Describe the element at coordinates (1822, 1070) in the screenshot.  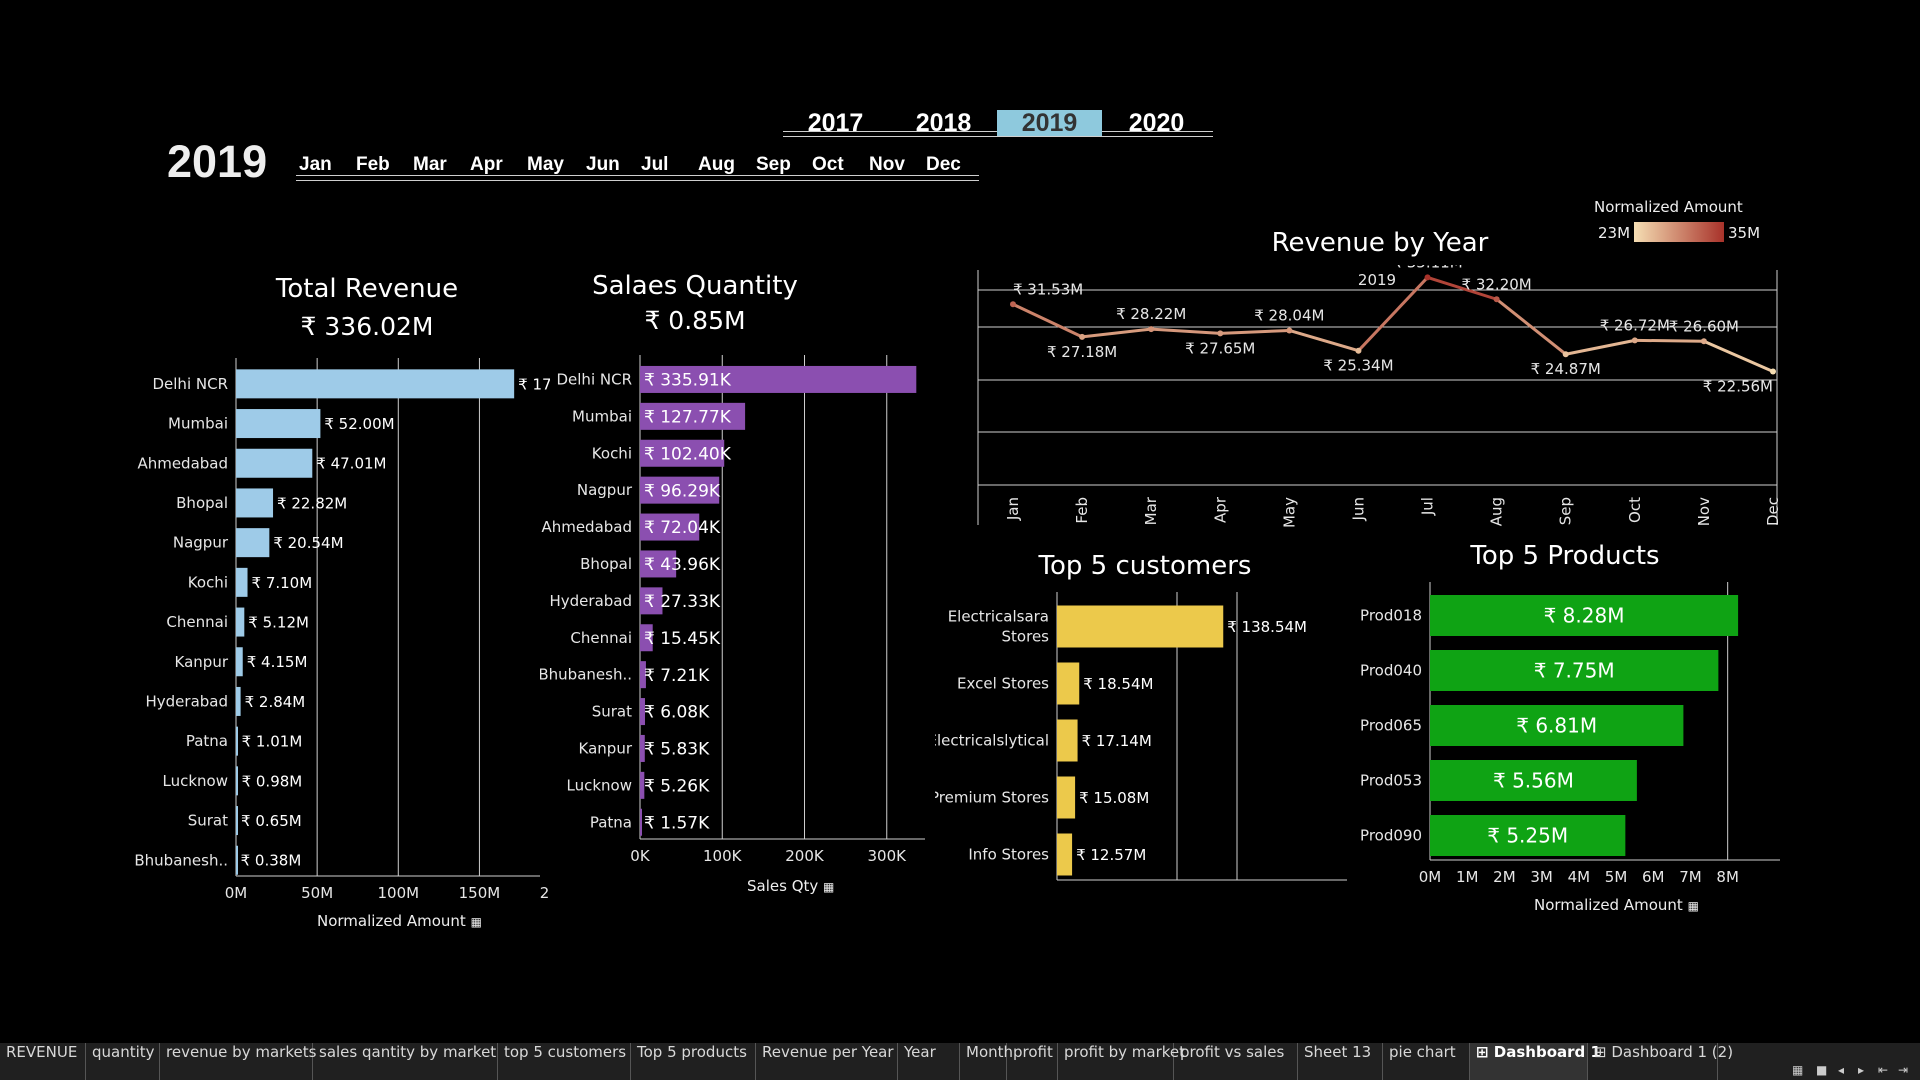
I see `filmstrip-icon: ■` at that location.